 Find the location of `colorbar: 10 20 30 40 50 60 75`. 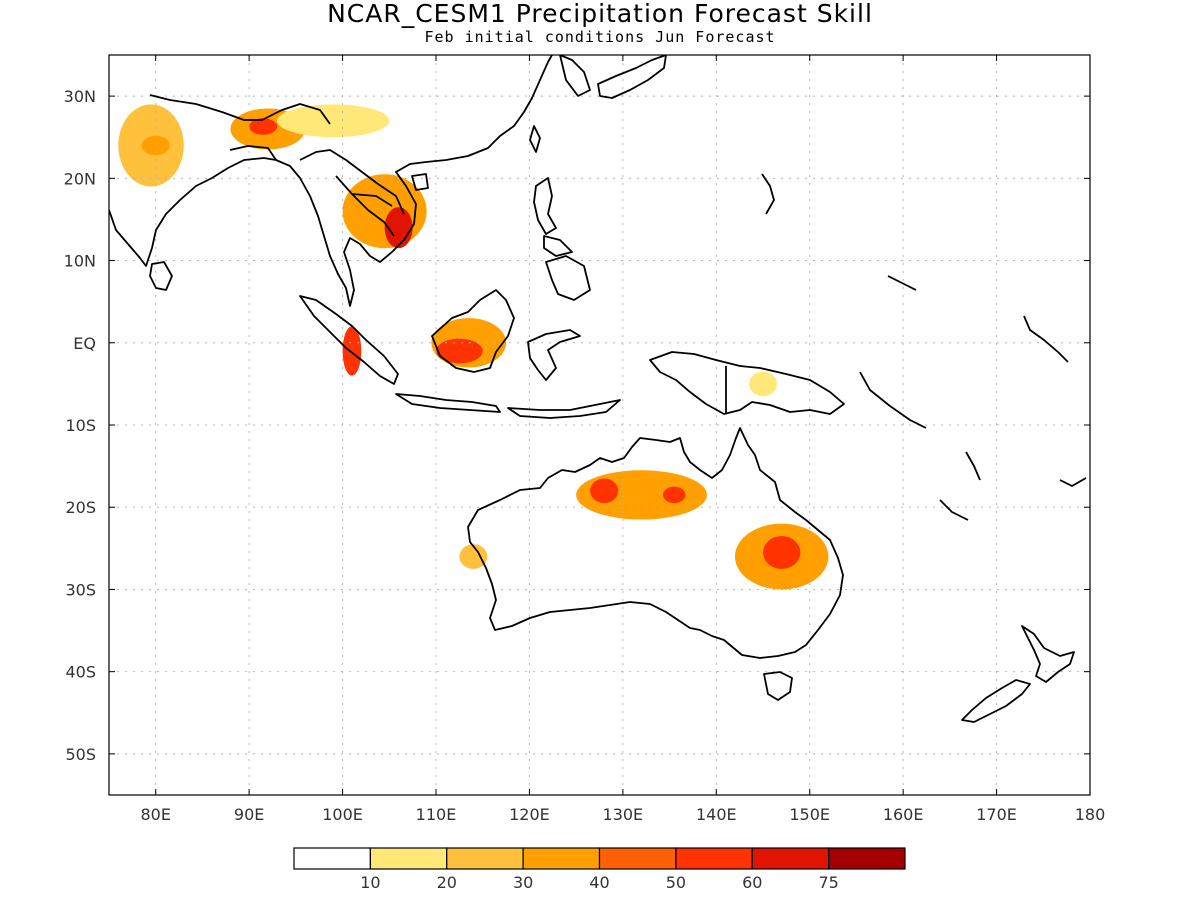

colorbar: 10 20 30 40 50 60 75 is located at coordinates (599, 869).